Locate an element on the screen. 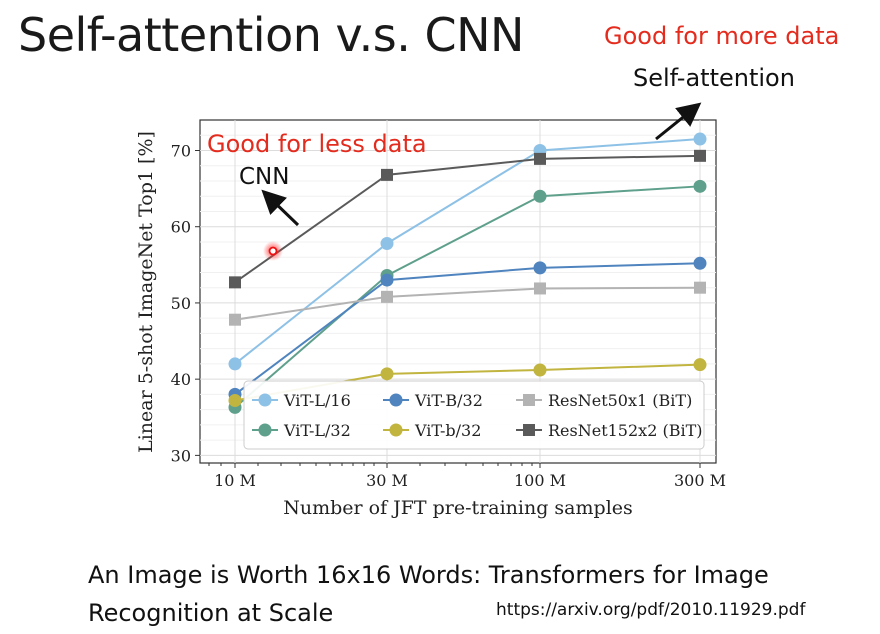 This screenshot has height=634, width=880. paper-title-line-2: Recognition at Scale is located at coordinates (211, 613).